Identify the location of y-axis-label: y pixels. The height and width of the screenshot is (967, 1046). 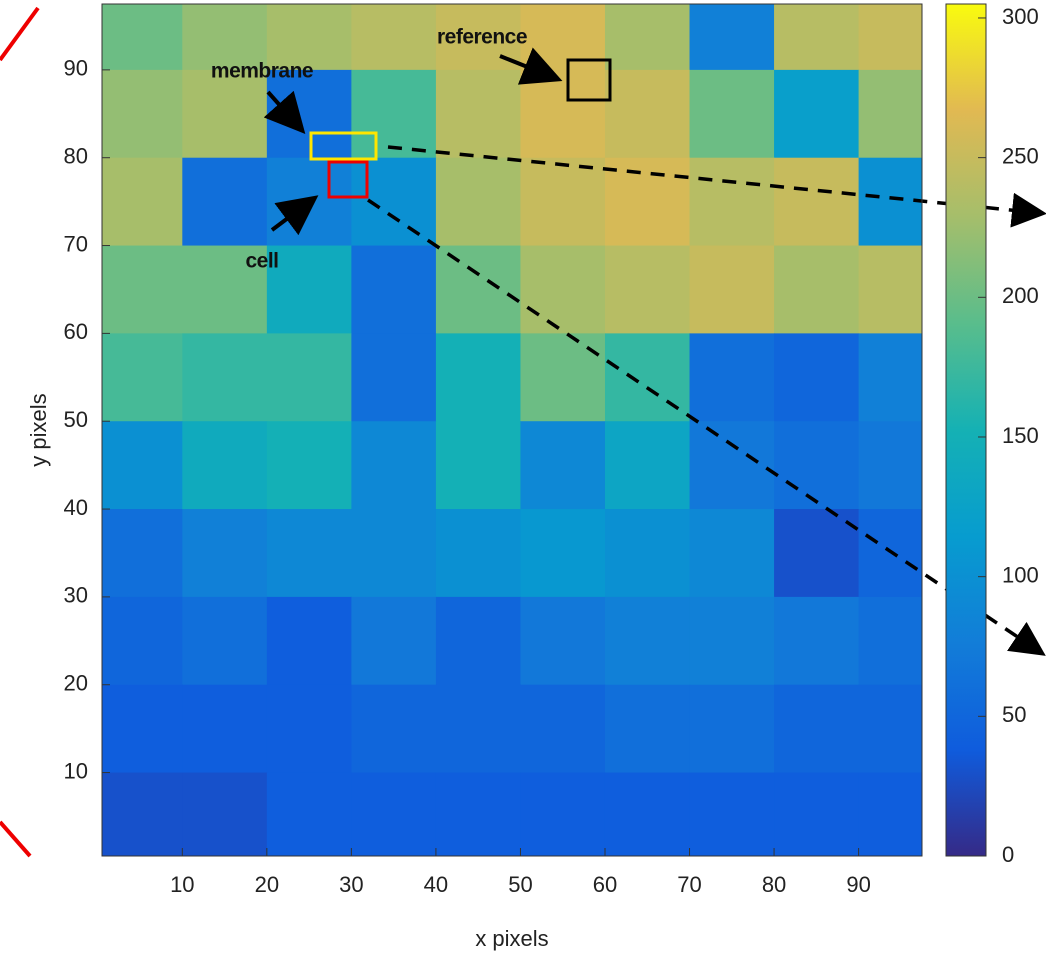
(38, 429).